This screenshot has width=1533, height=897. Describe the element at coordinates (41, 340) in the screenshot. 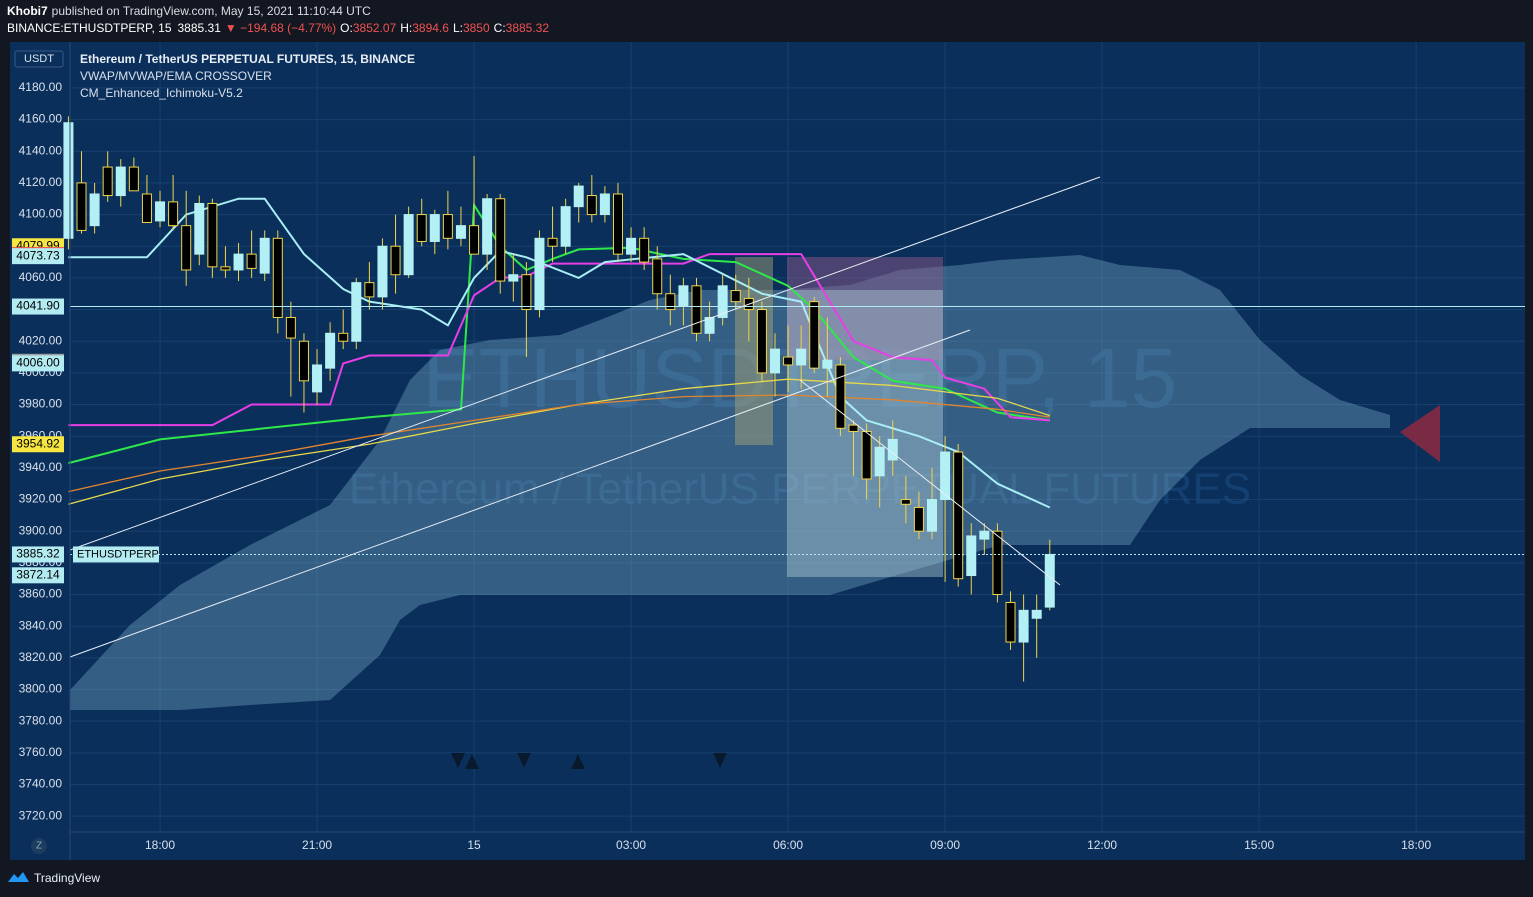

I see `y-tick-label: 4020.00` at that location.